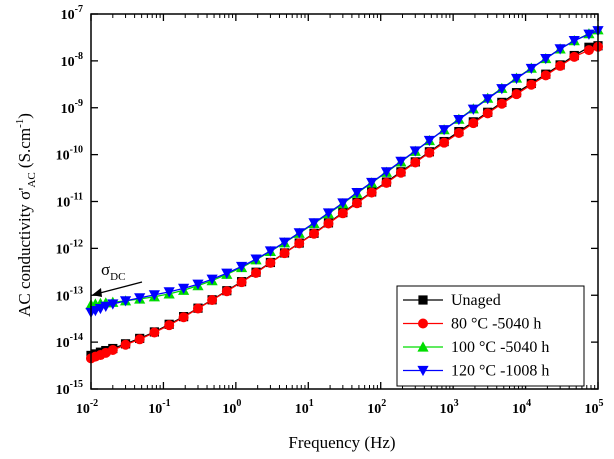 This screenshot has height=459, width=614. Describe the element at coordinates (79, 103) in the screenshot. I see `y-tick-exponent: -9` at that location.